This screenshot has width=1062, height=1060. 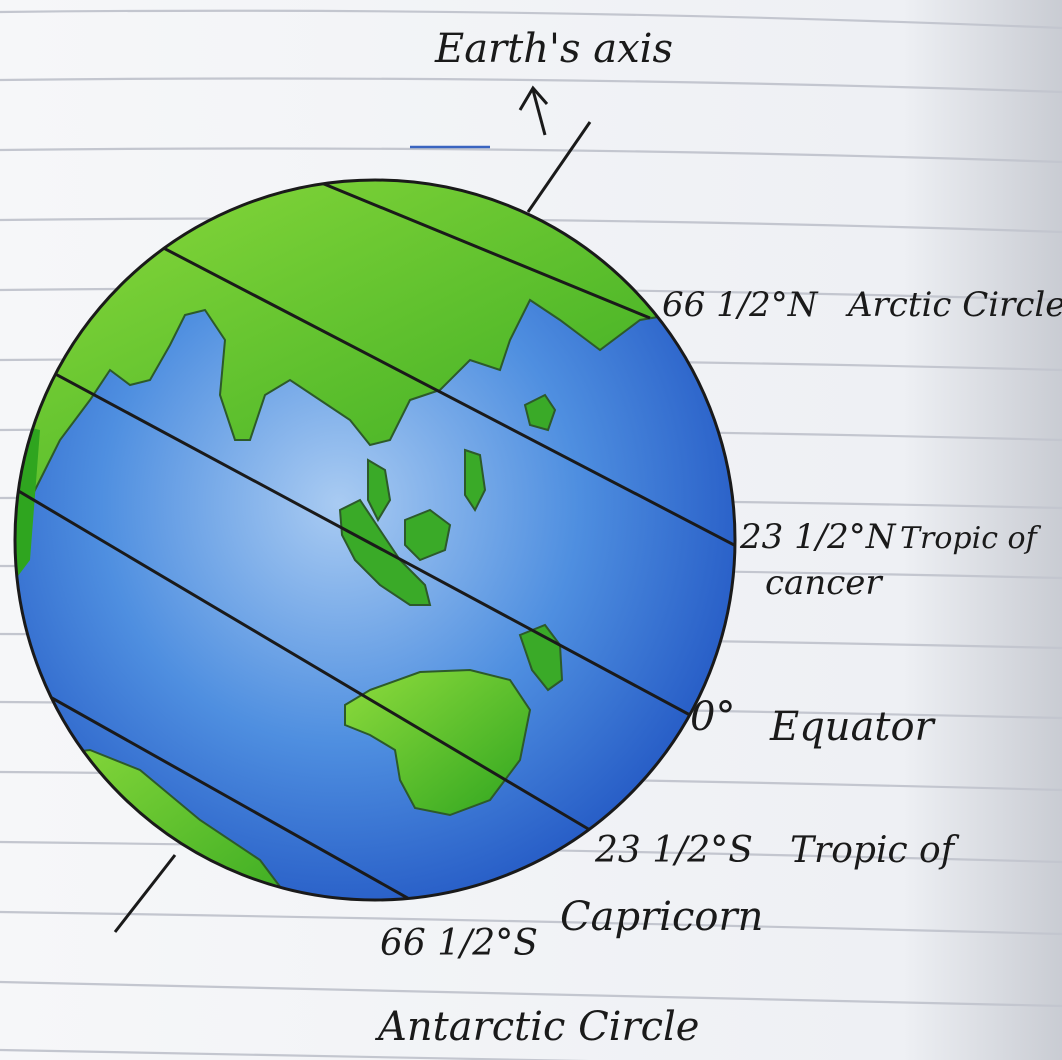 I want to click on axis-line-south, so click(x=145, y=893).